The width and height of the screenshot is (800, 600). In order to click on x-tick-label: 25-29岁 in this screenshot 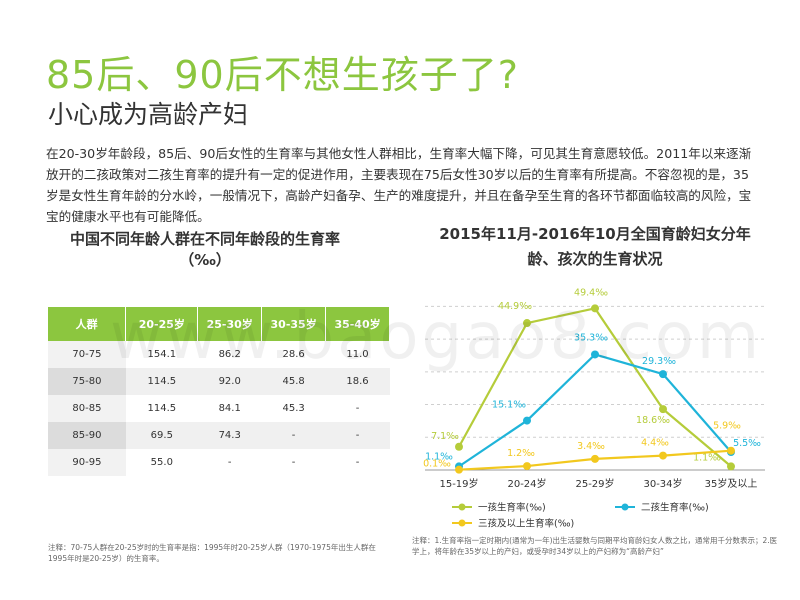, I will do `click(594, 483)`.